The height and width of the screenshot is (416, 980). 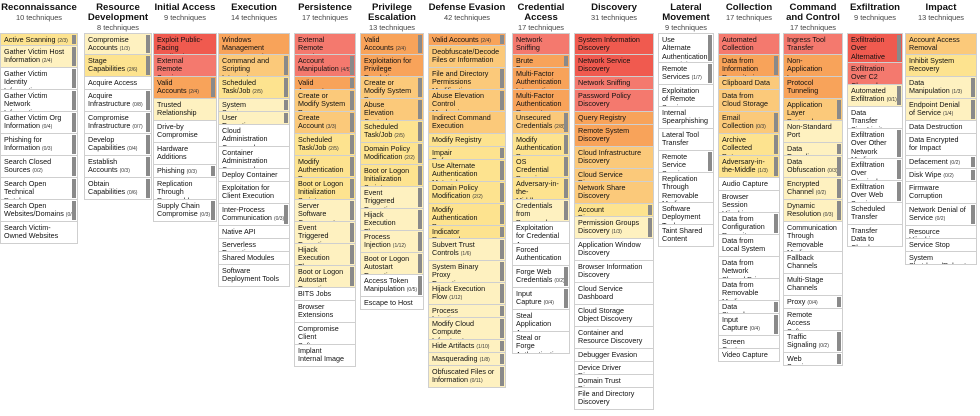 What do you see at coordinates (749, 145) in the screenshot?
I see `technique-cell: Archive Collected Data(1/3)` at bounding box center [749, 145].